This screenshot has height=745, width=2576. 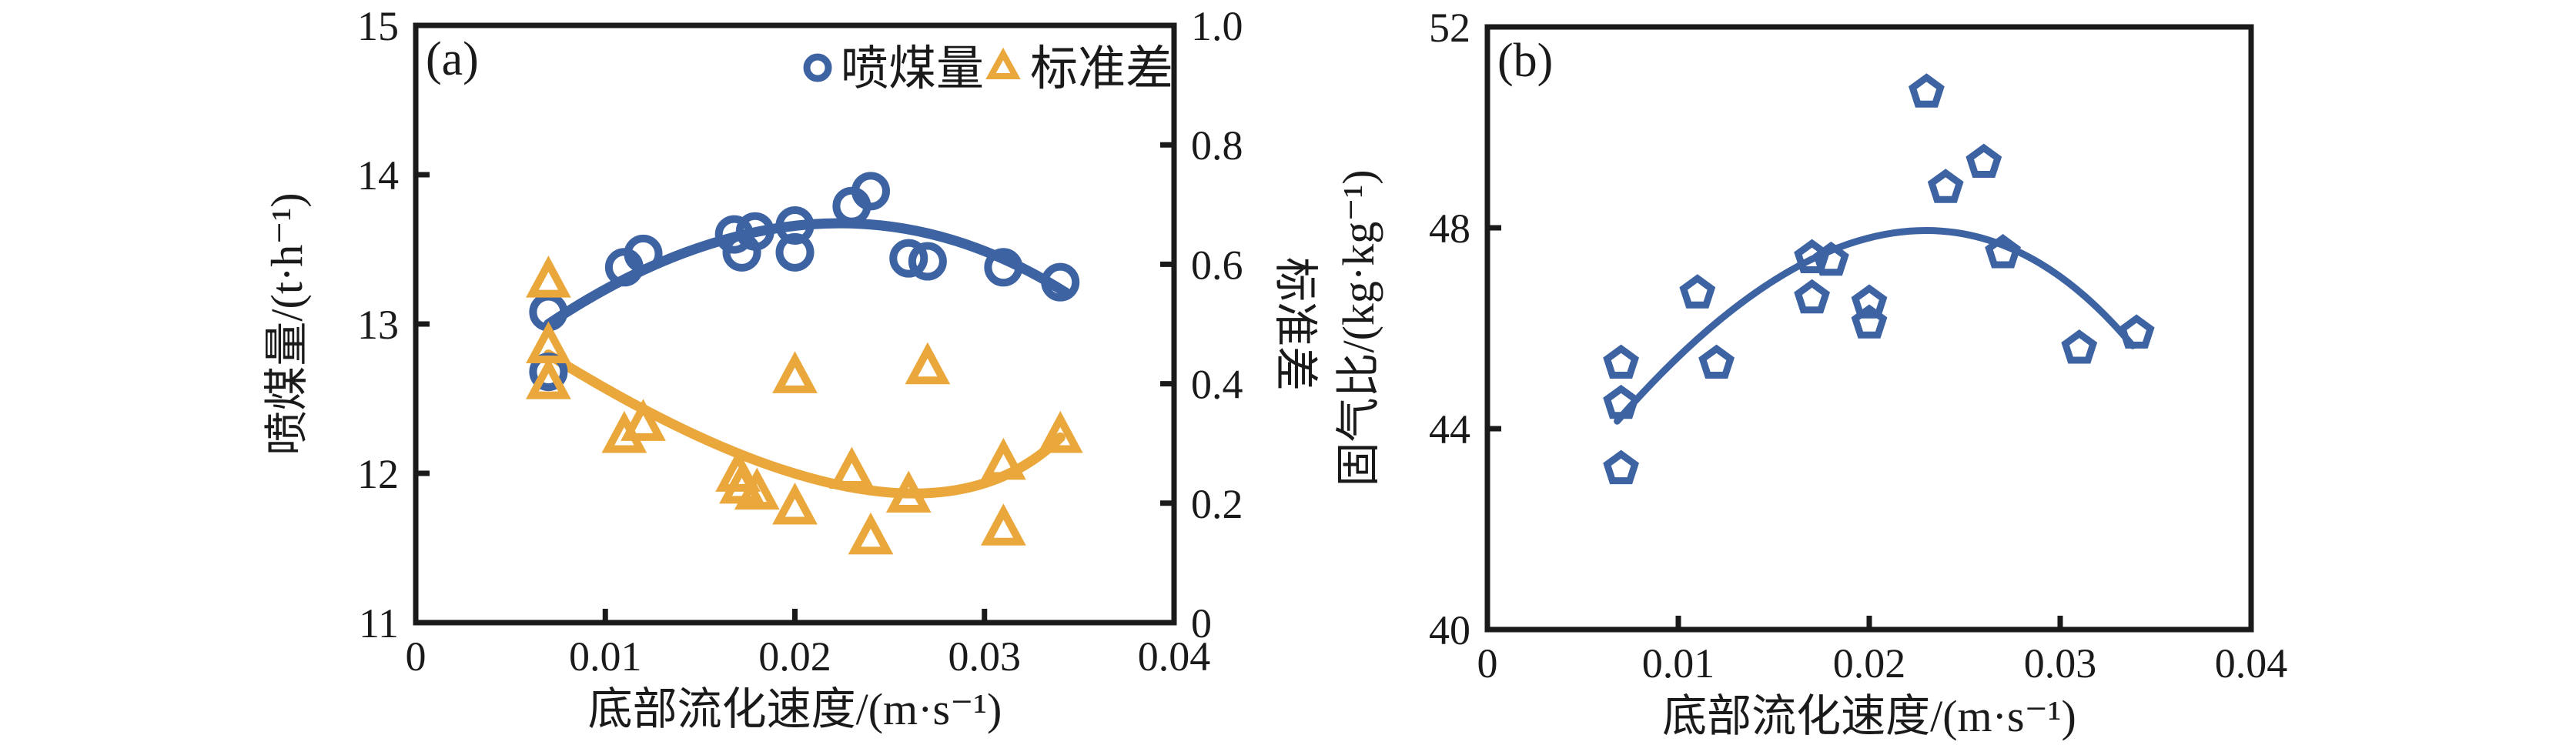 What do you see at coordinates (1525, 61) in the screenshot?
I see `panel-label-b: (b)` at bounding box center [1525, 61].